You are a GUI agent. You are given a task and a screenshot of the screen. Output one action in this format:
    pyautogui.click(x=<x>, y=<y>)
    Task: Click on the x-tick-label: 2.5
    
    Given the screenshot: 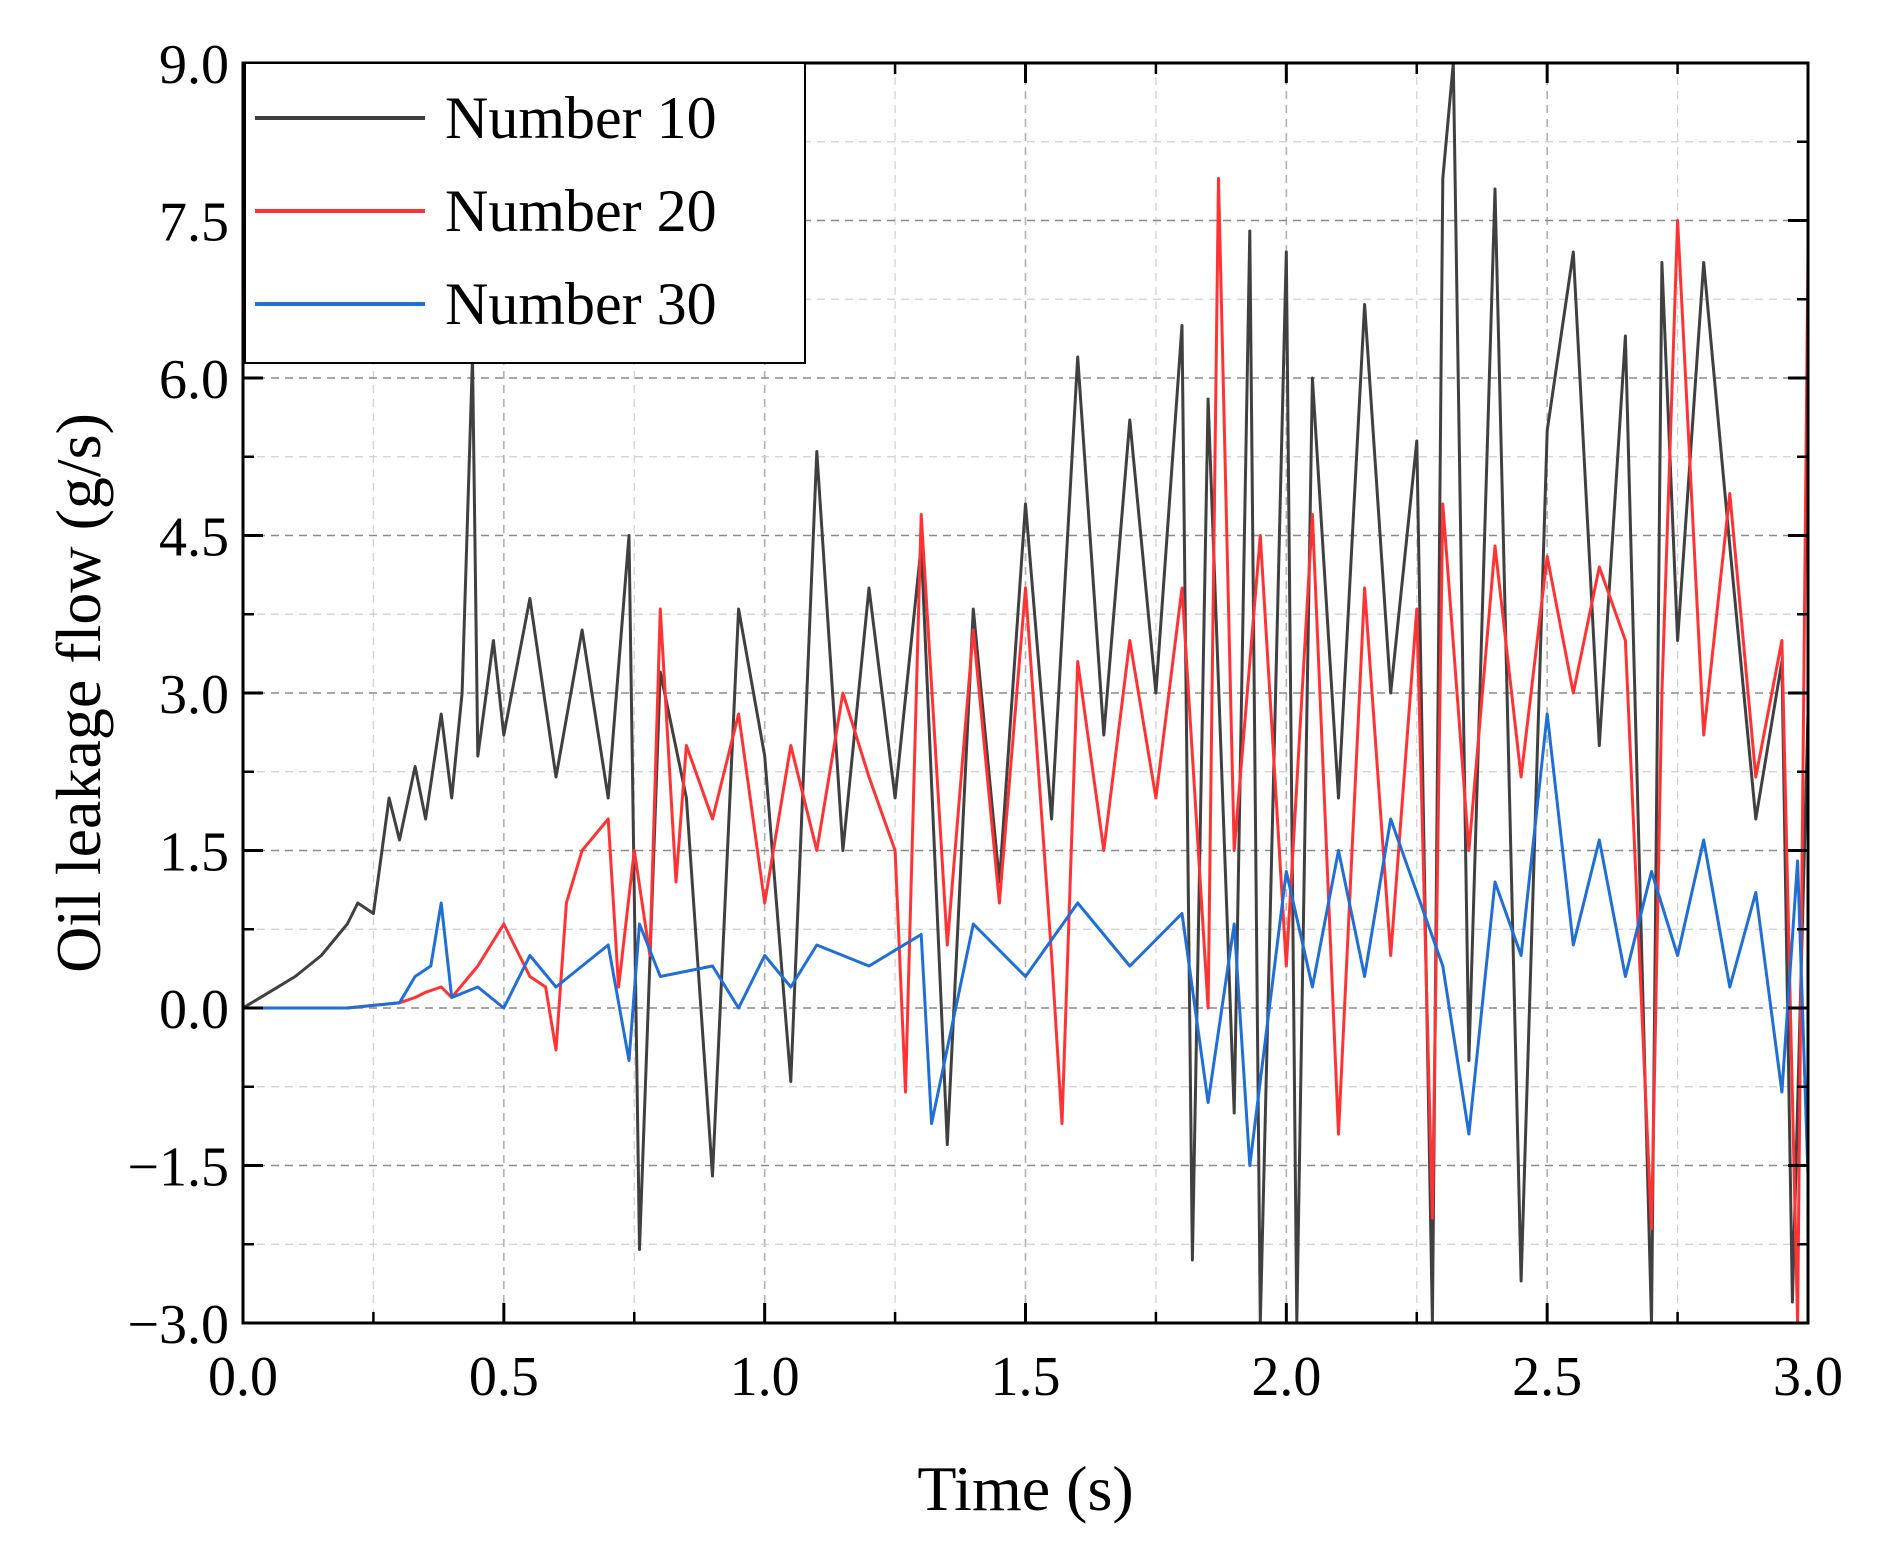 What is the action you would take?
    pyautogui.click(x=1547, y=1377)
    